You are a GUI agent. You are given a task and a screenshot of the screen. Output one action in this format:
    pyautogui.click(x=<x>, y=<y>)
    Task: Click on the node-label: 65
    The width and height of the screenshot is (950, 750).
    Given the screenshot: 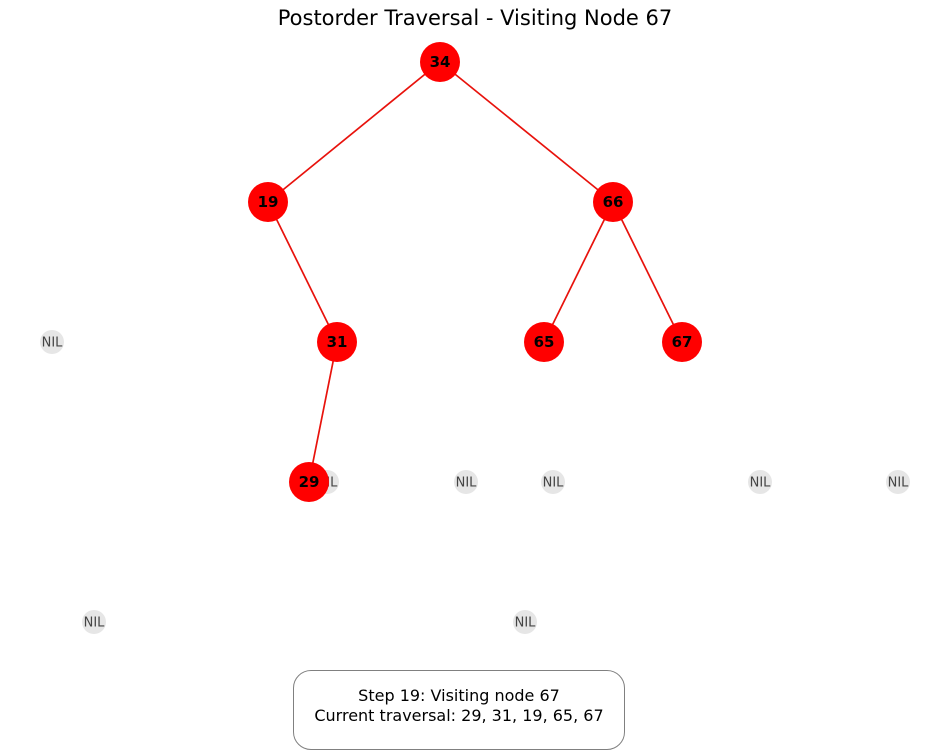 What is the action you would take?
    pyautogui.click(x=544, y=342)
    